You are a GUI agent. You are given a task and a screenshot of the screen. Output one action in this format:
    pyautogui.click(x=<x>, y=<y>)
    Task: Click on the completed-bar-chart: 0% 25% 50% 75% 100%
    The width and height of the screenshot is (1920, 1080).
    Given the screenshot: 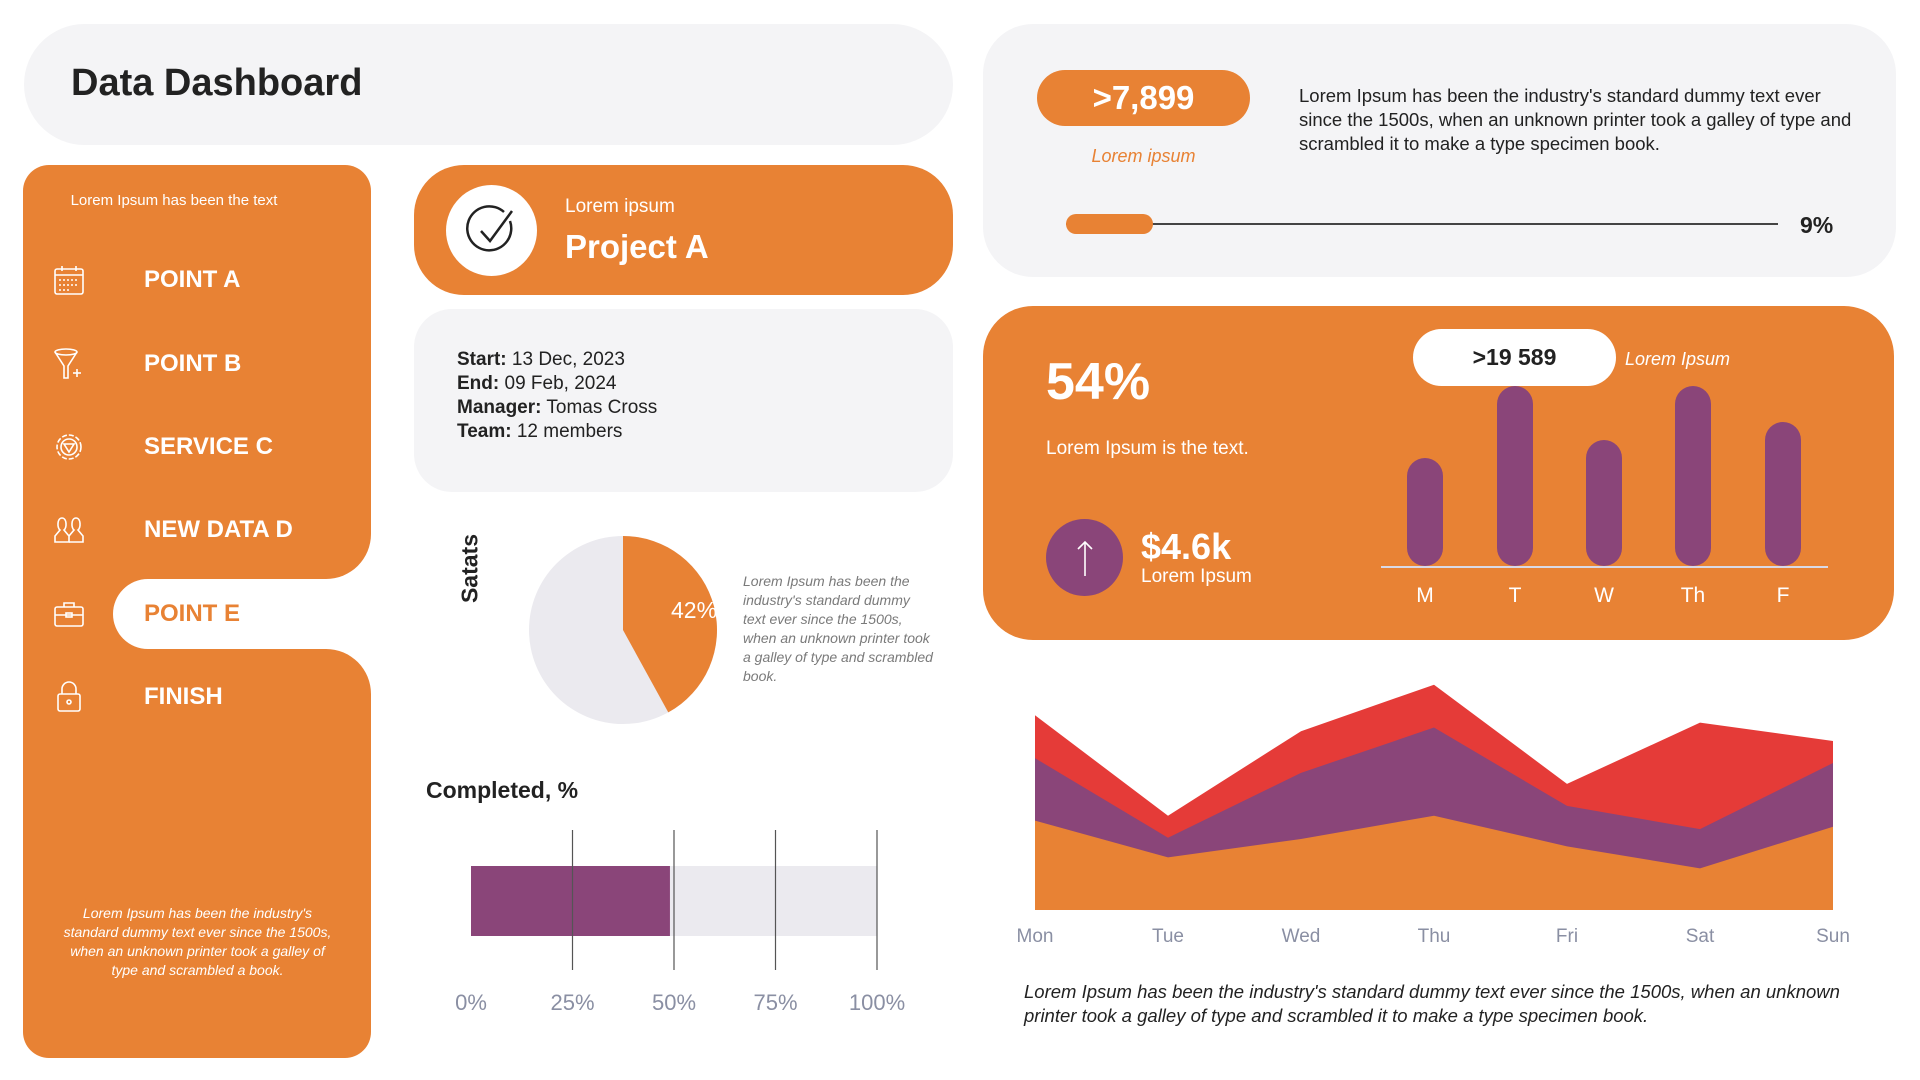 What is the action you would take?
    pyautogui.click(x=680, y=922)
    